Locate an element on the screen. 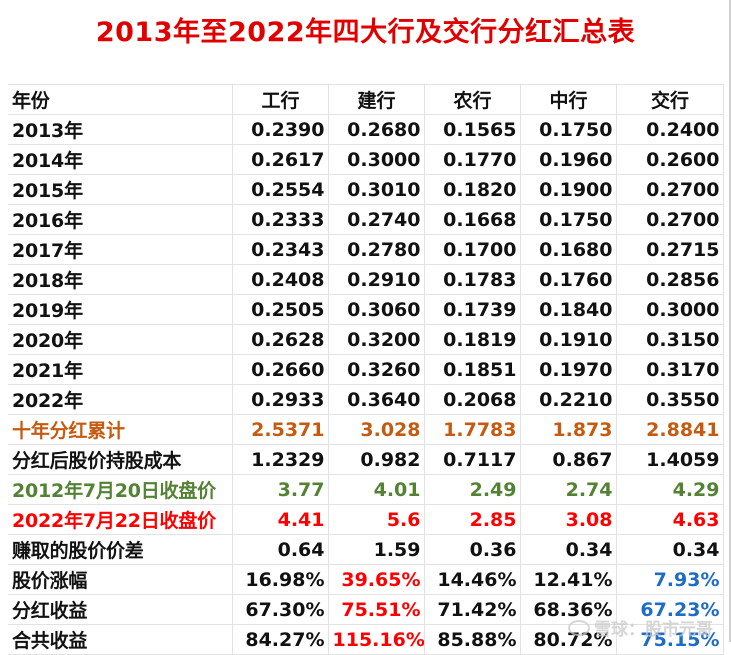  cell-bocom: 0.34 is located at coordinates (670, 549).